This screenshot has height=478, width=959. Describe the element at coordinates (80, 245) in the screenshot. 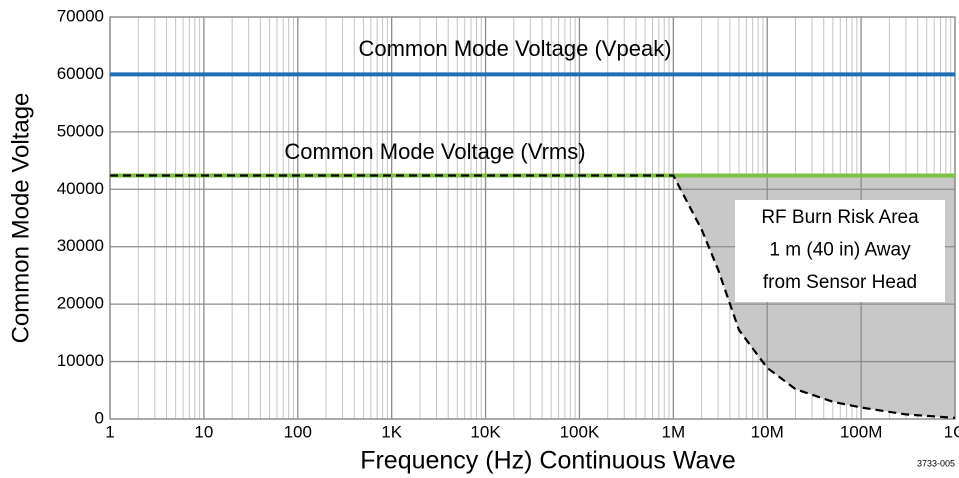

I see `y-tick-label: 30000` at that location.